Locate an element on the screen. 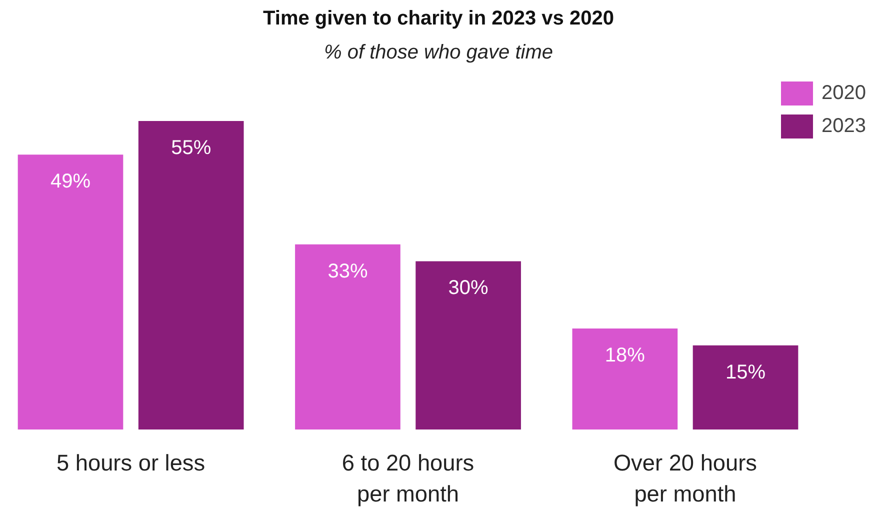  data-label: 55% is located at coordinates (191, 147).